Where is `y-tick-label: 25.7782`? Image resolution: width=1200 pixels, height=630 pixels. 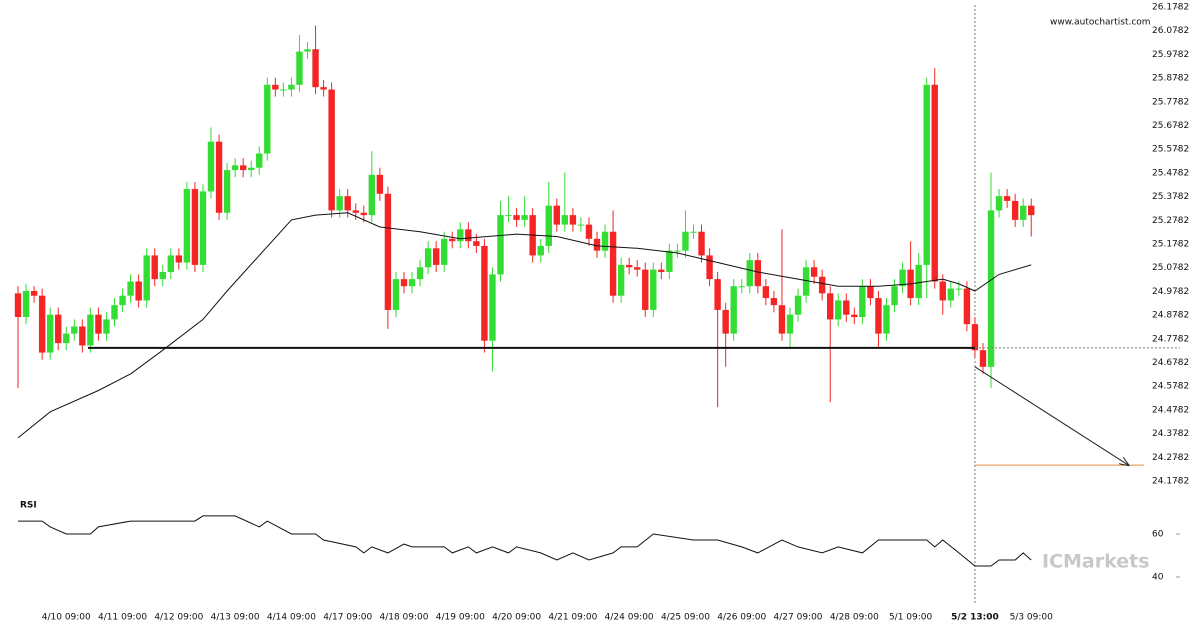
y-tick-label: 25.7782 is located at coordinates (1170, 102).